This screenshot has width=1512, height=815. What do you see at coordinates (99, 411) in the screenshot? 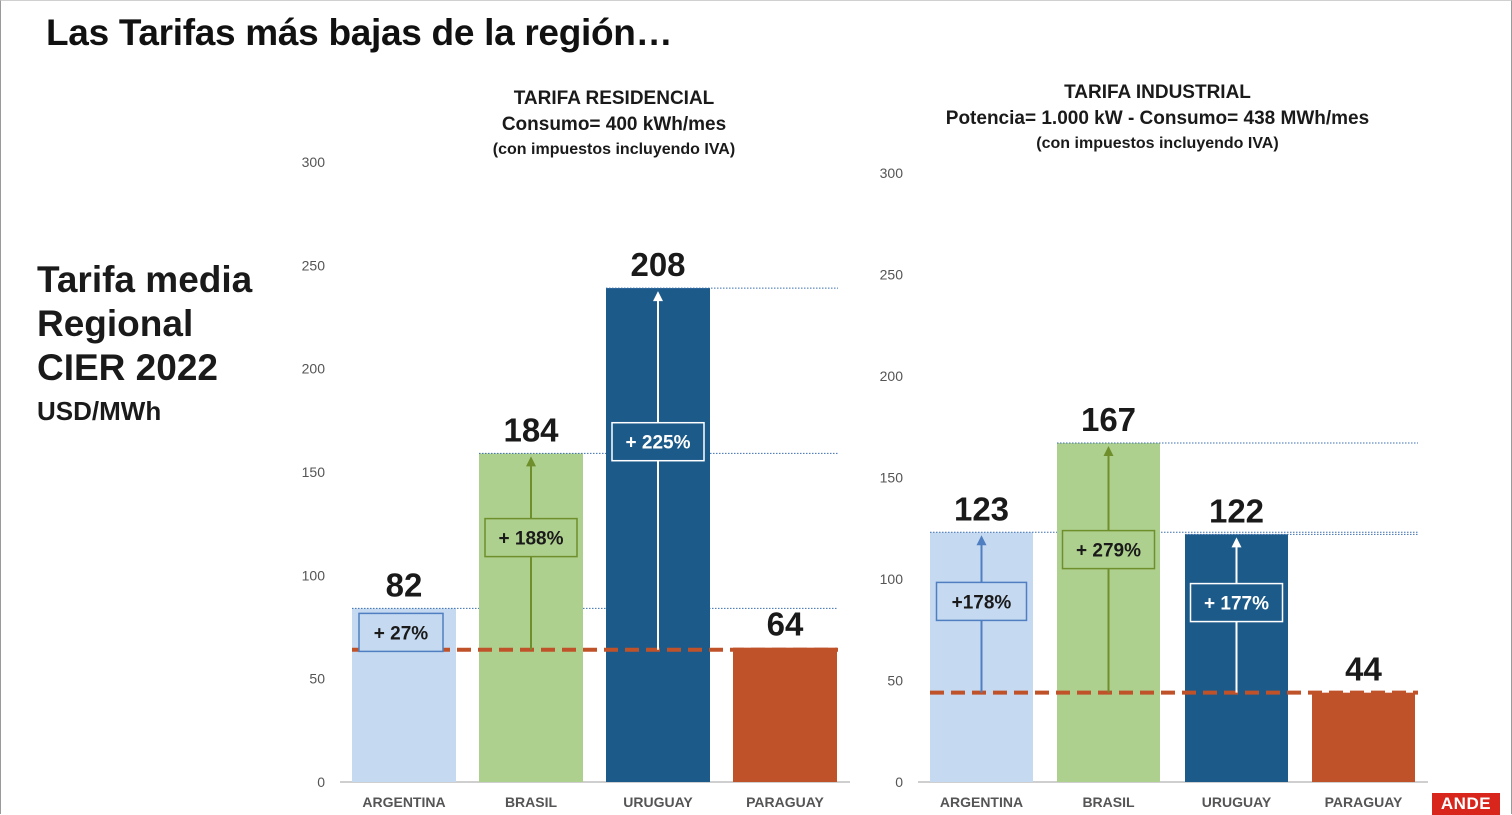
I see `unit-label: USD/MWh` at bounding box center [99, 411].